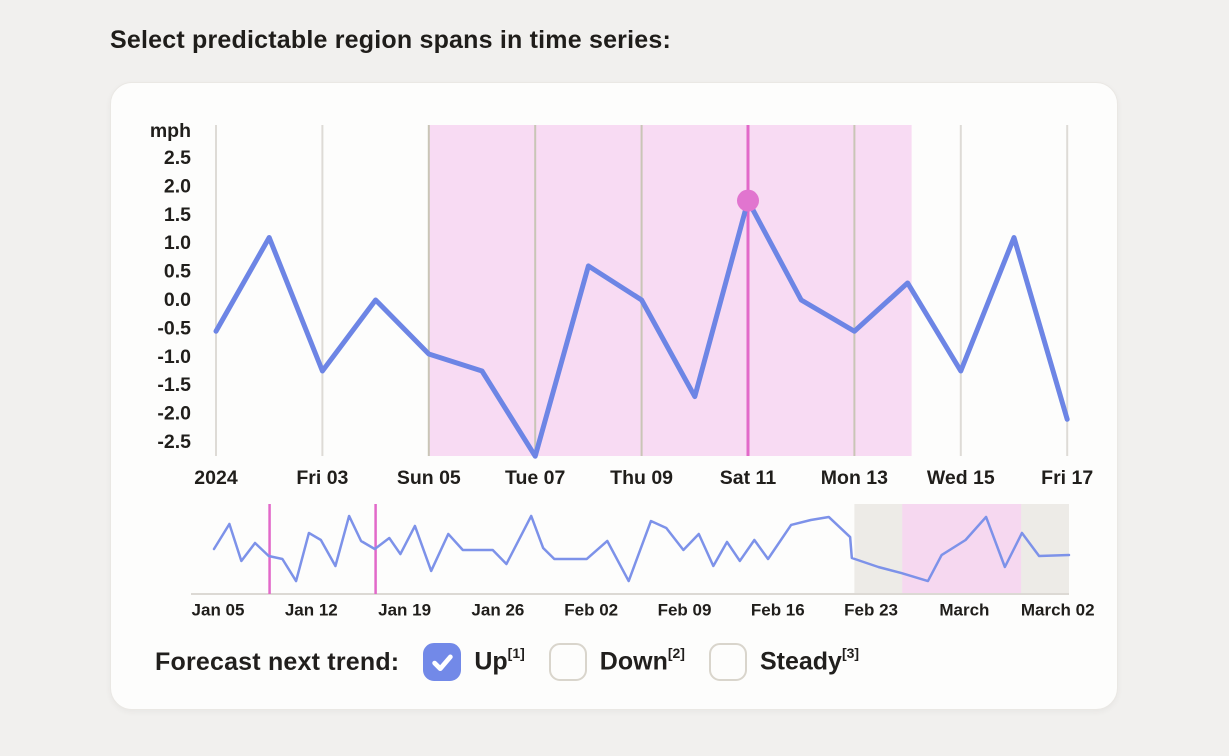  What do you see at coordinates (429, 478) in the screenshot?
I see `x-axis-label: Sun 05` at bounding box center [429, 478].